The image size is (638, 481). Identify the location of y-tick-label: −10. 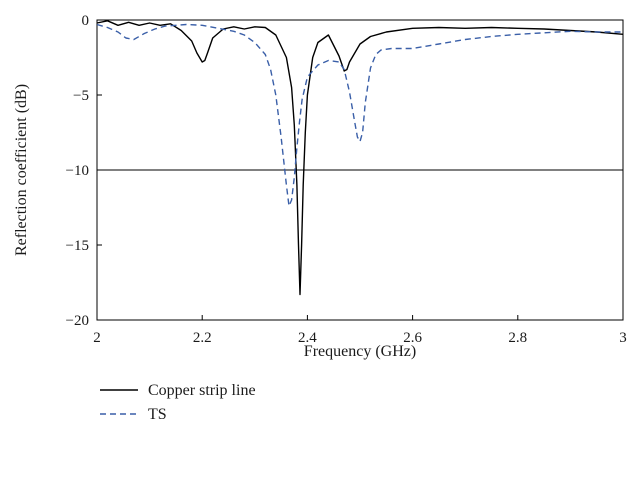
(77, 171).